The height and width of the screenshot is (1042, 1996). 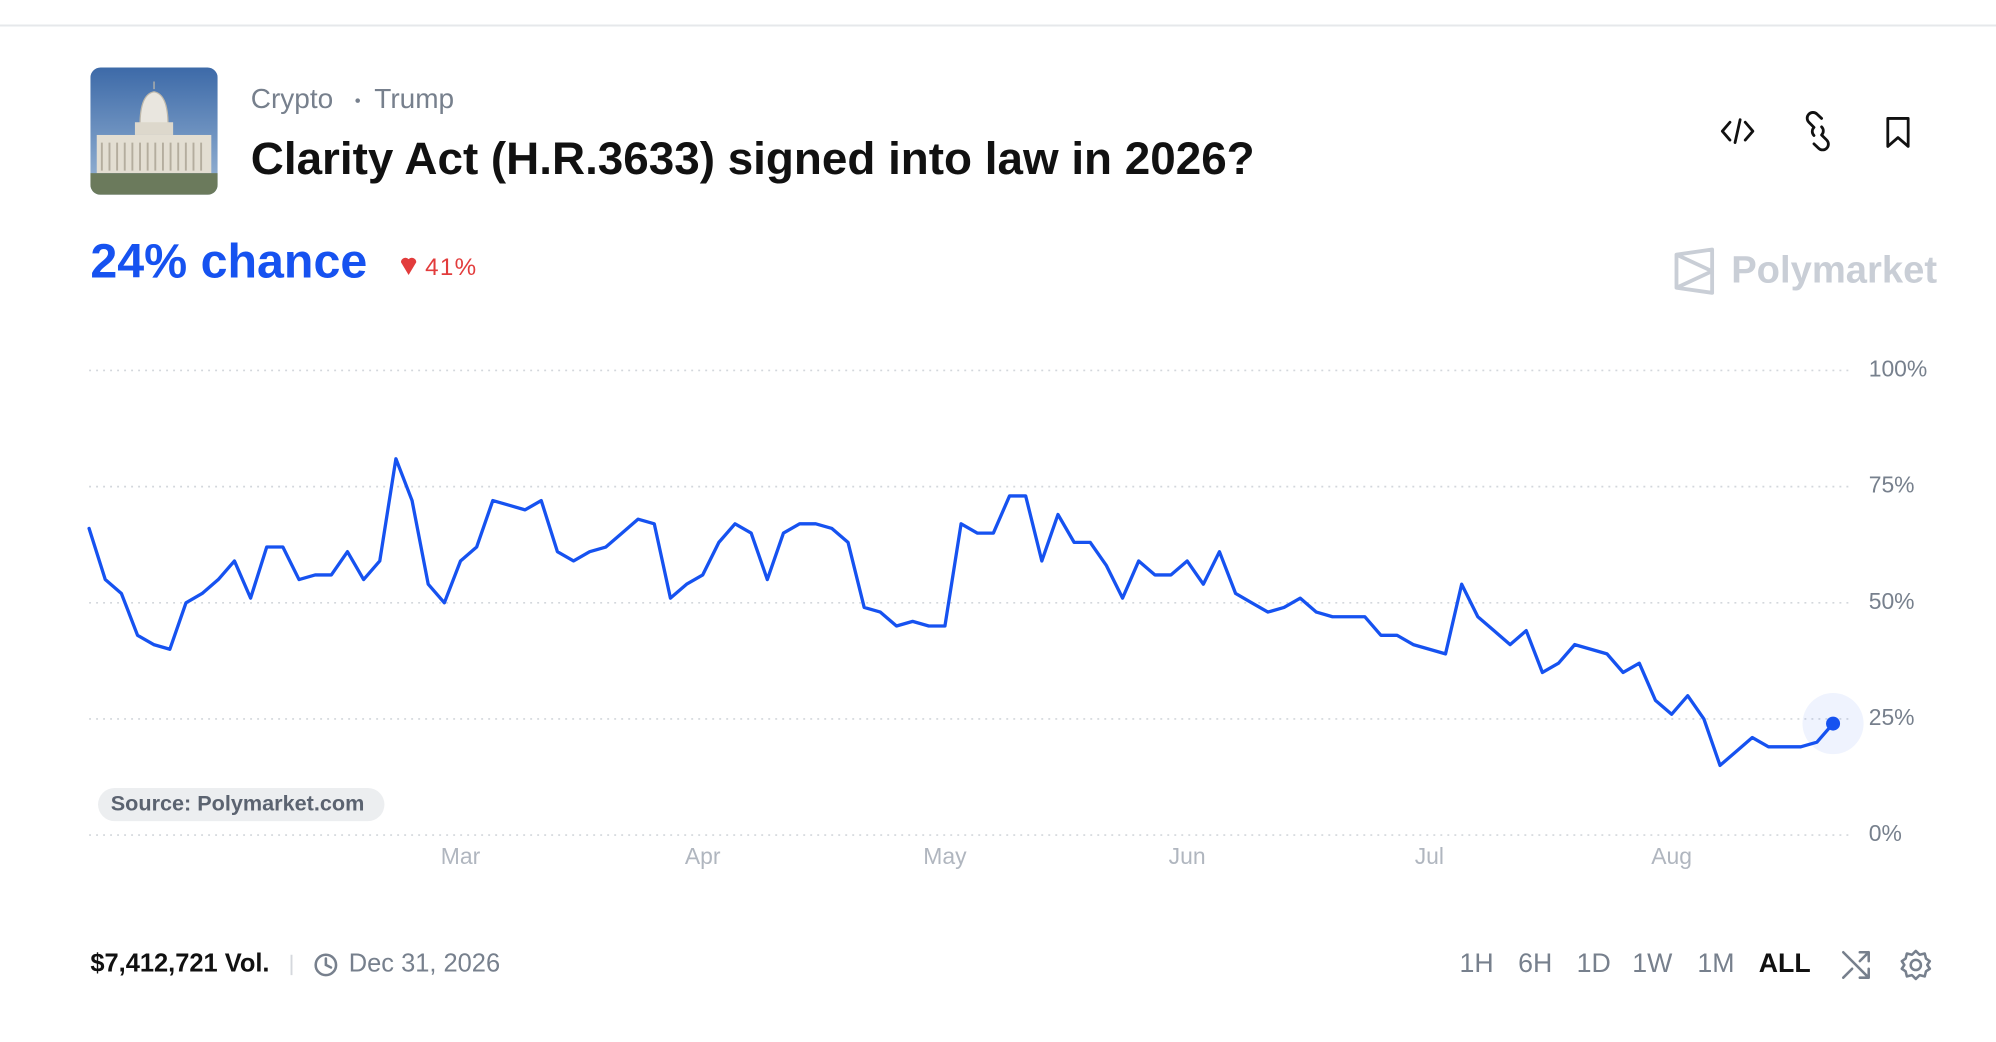 I want to click on range-button: 1M, so click(x=1715, y=963).